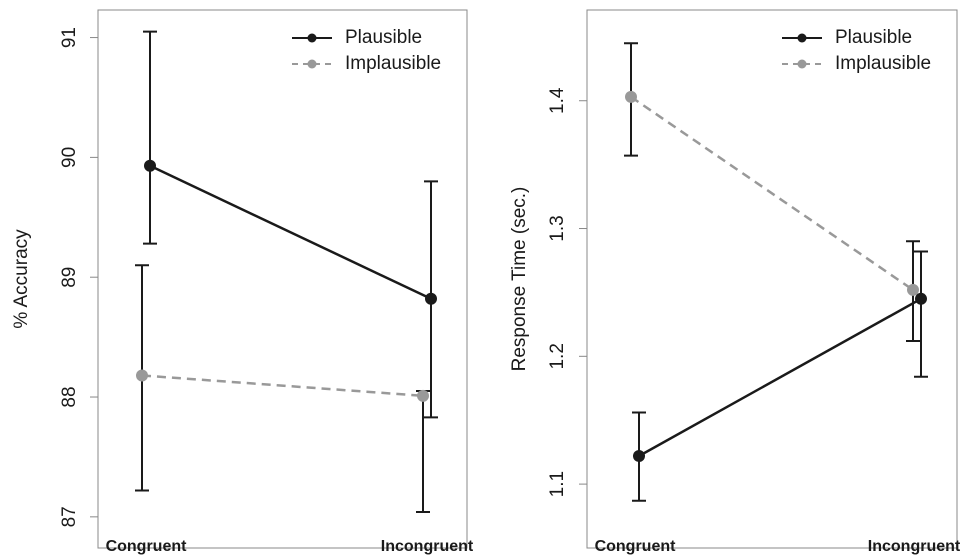  What do you see at coordinates (519, 279) in the screenshot?
I see `y-axis-label: Response Time (sec.)` at bounding box center [519, 279].